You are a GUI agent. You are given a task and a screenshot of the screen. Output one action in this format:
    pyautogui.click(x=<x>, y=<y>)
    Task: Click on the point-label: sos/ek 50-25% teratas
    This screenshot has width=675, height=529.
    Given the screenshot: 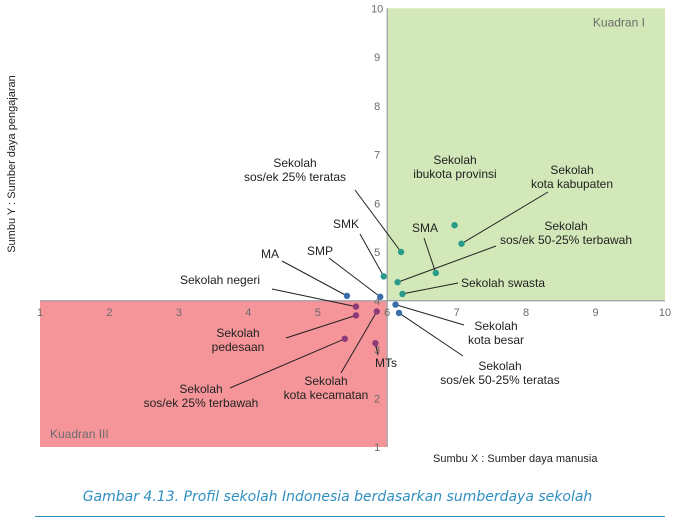 What is the action you would take?
    pyautogui.click(x=499, y=380)
    